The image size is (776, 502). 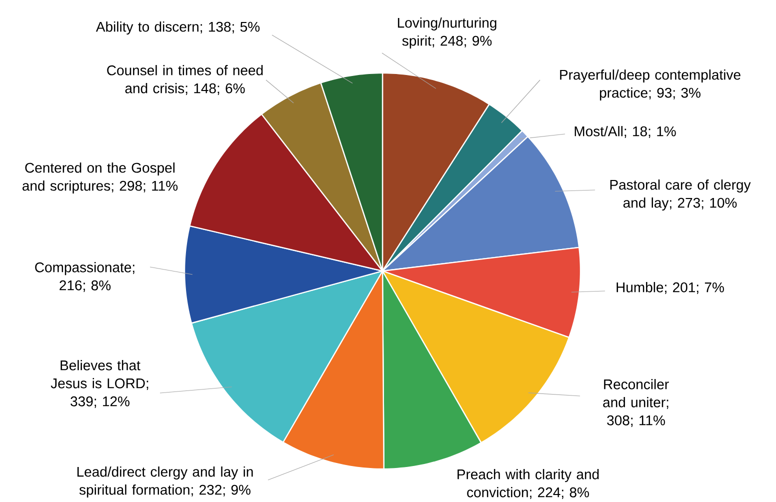 I want to click on slice-label: Preach with clarity and conviction; 224; 8%, so click(x=528, y=484).